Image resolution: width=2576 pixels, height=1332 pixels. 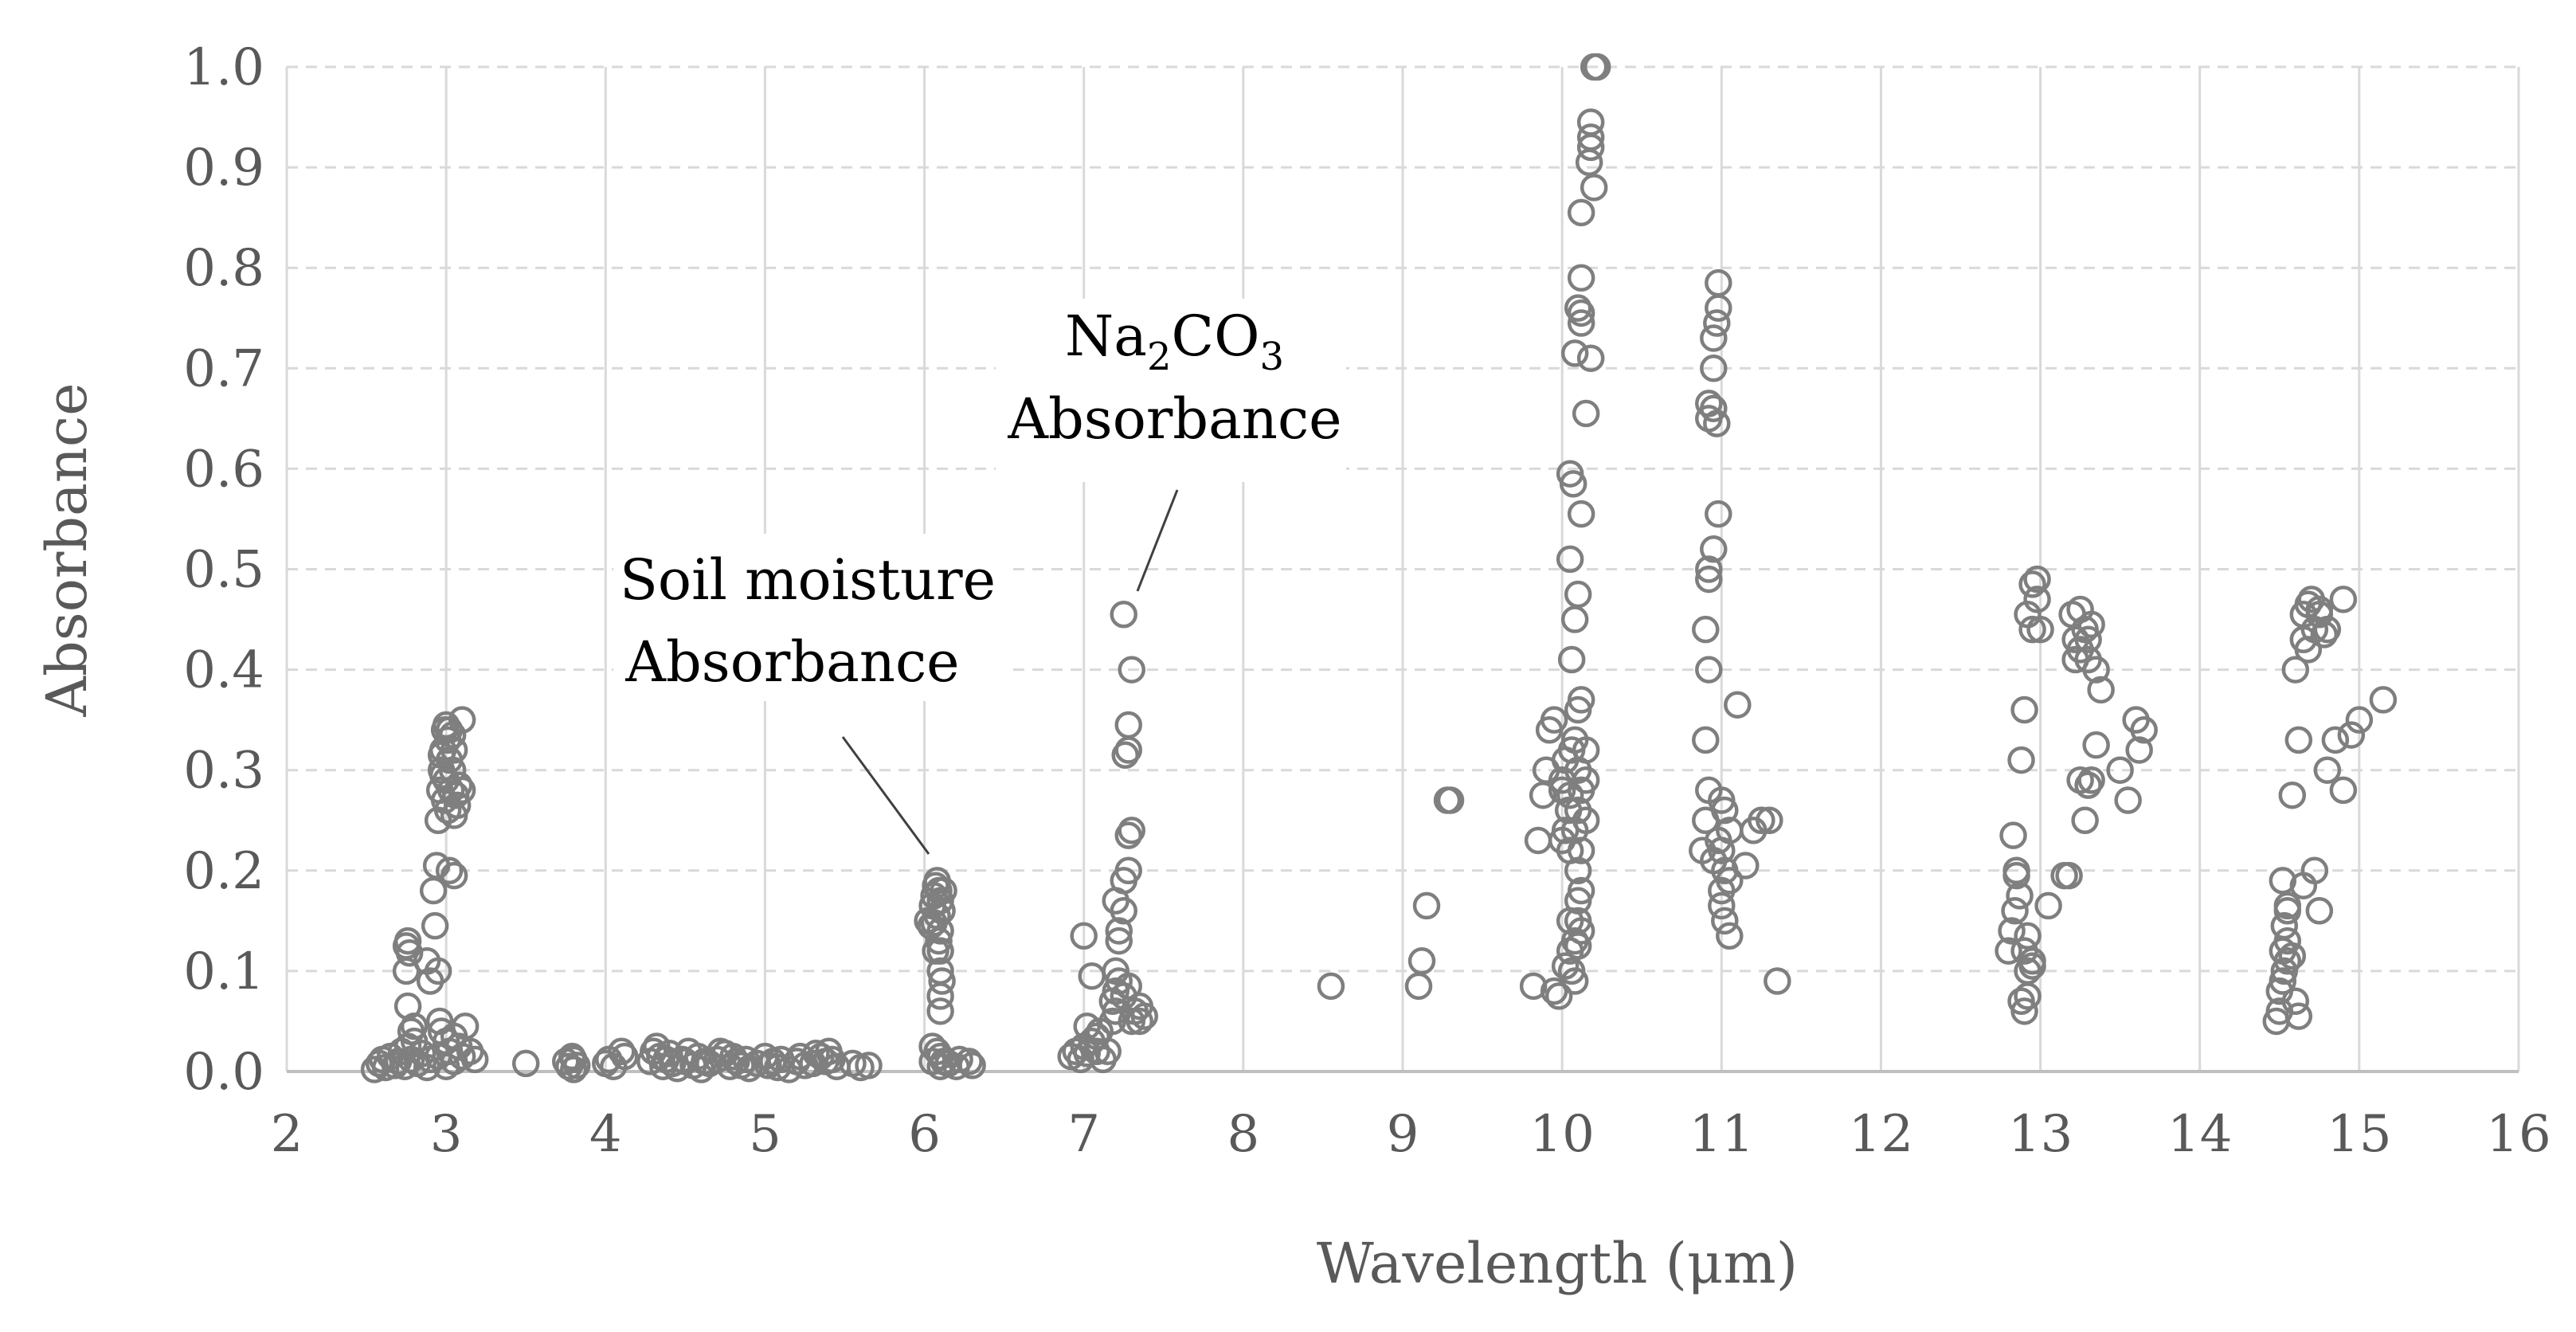 What do you see at coordinates (1243, 1134) in the screenshot?
I see `x-tick-label: 8` at bounding box center [1243, 1134].